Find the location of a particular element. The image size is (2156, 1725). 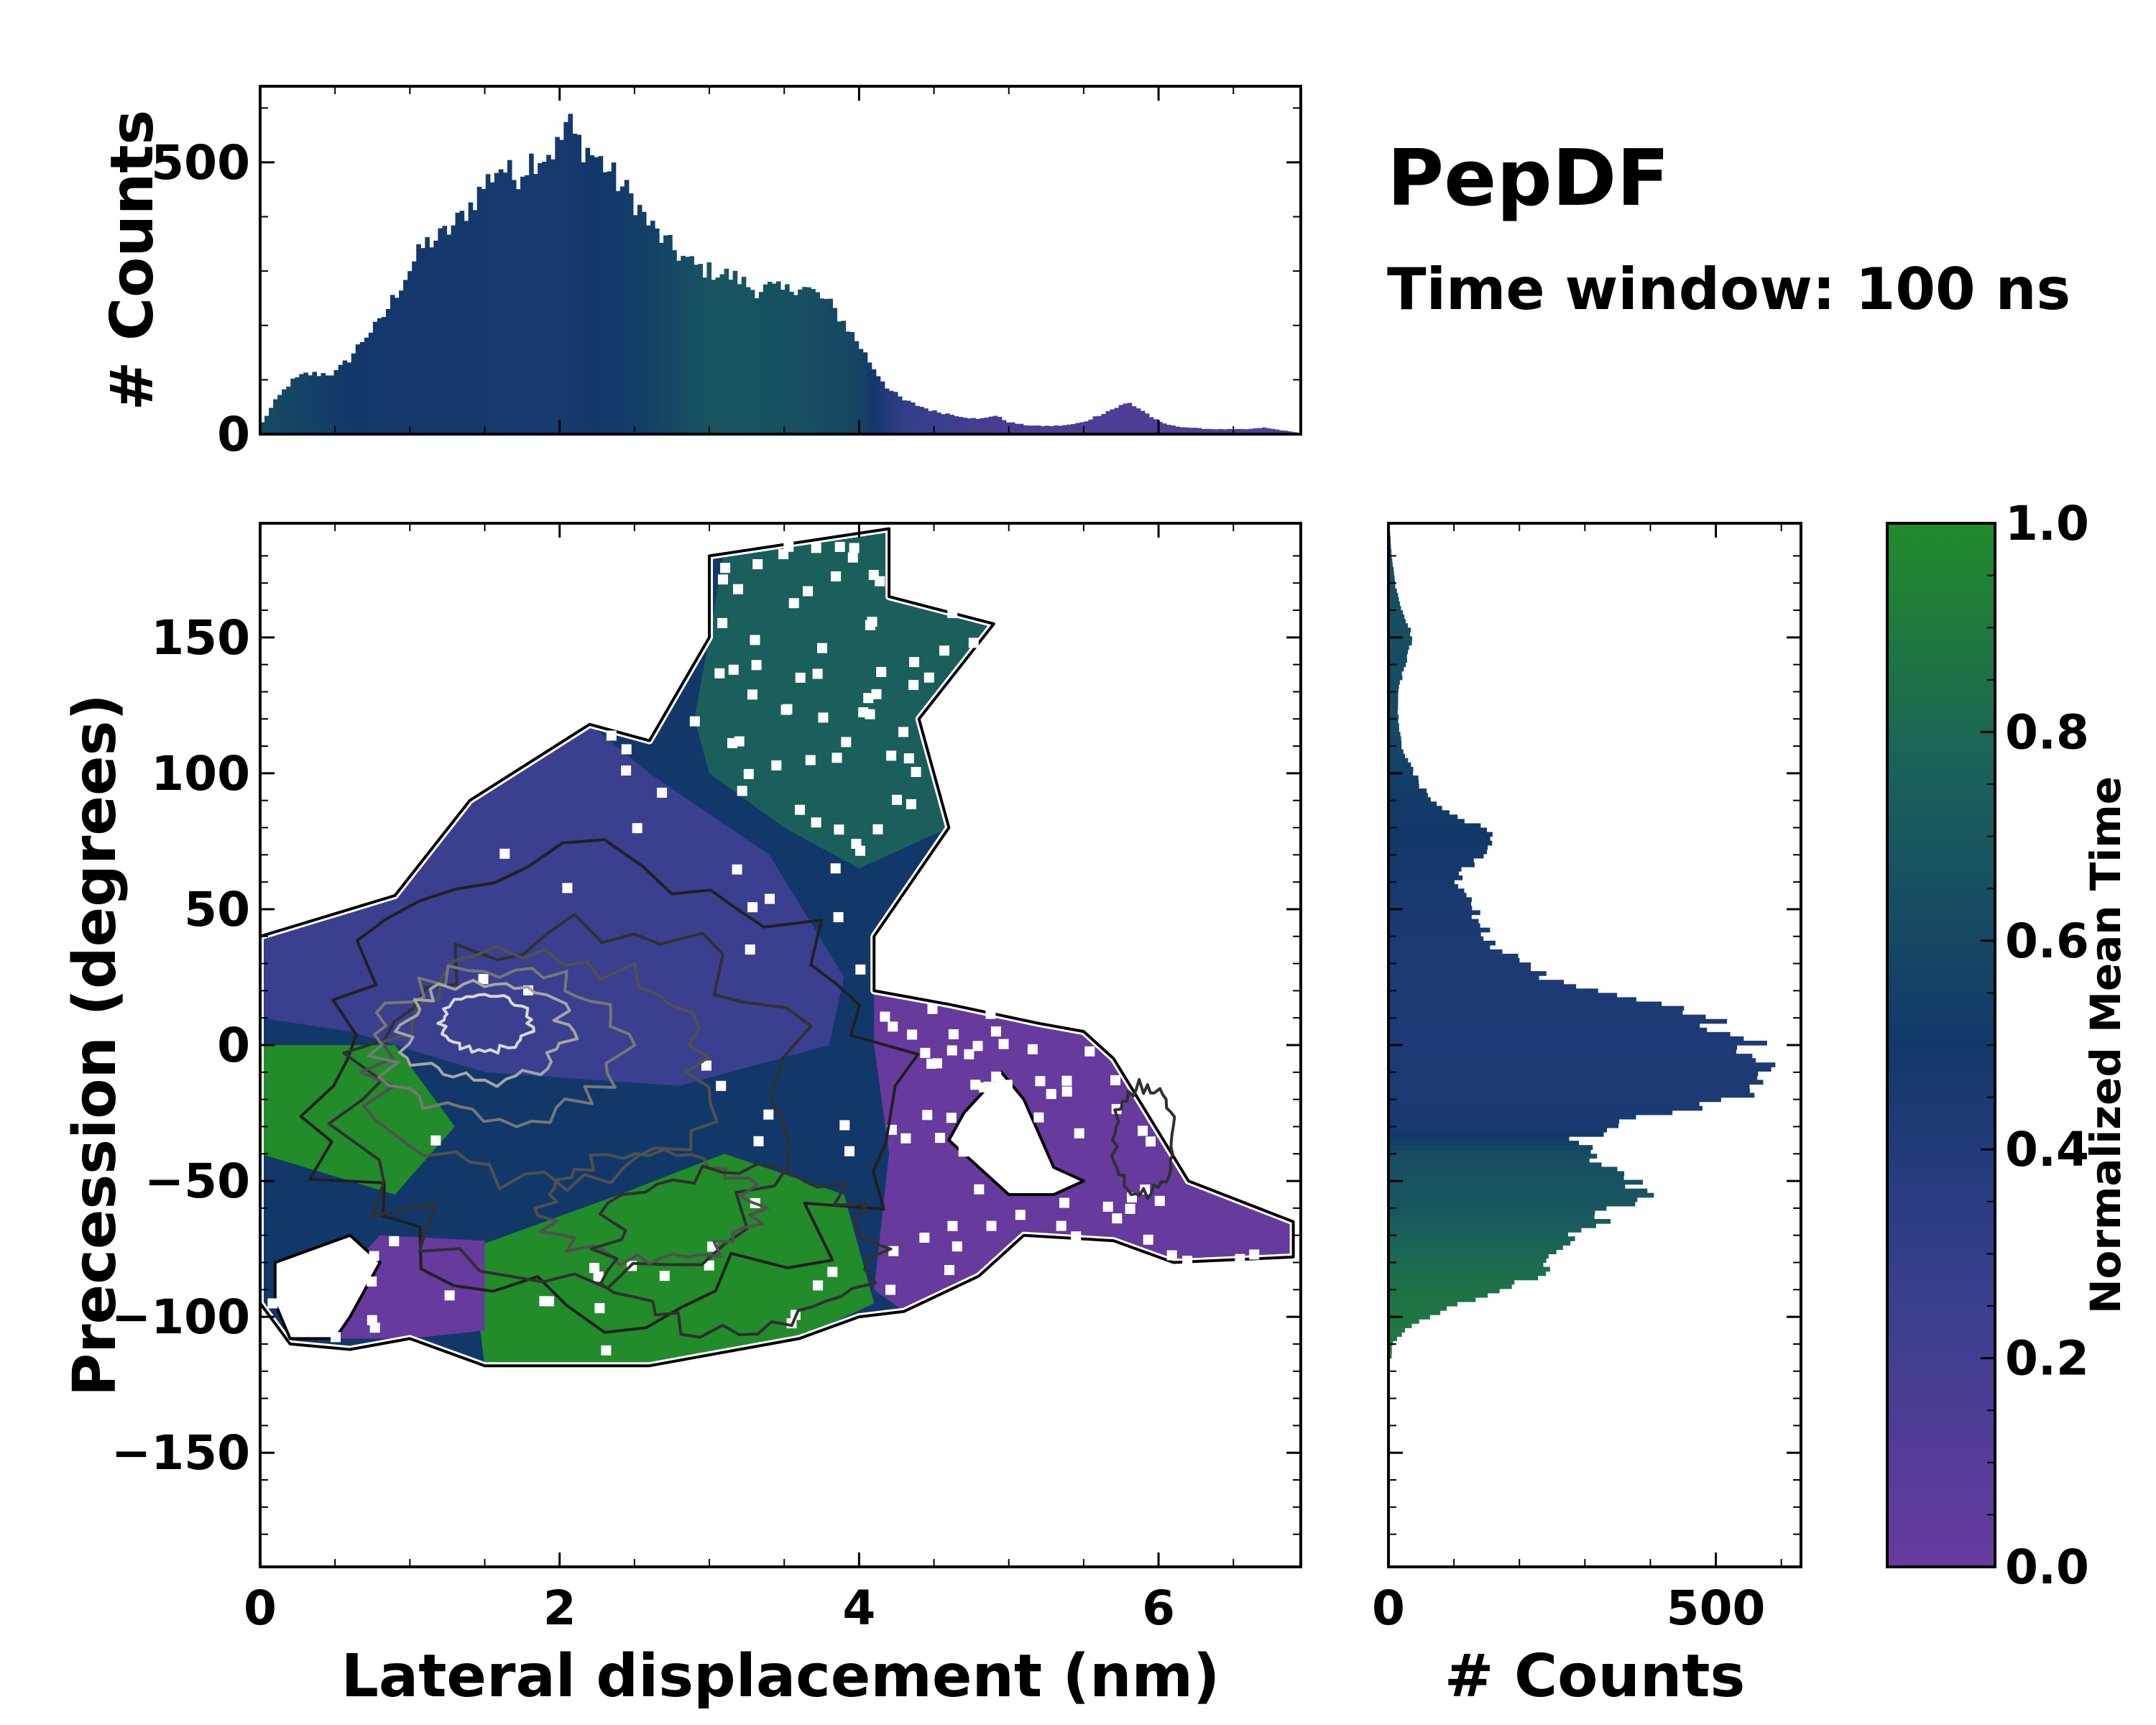

colorbar-tick-label: 0.6 is located at coordinates (2047, 941).